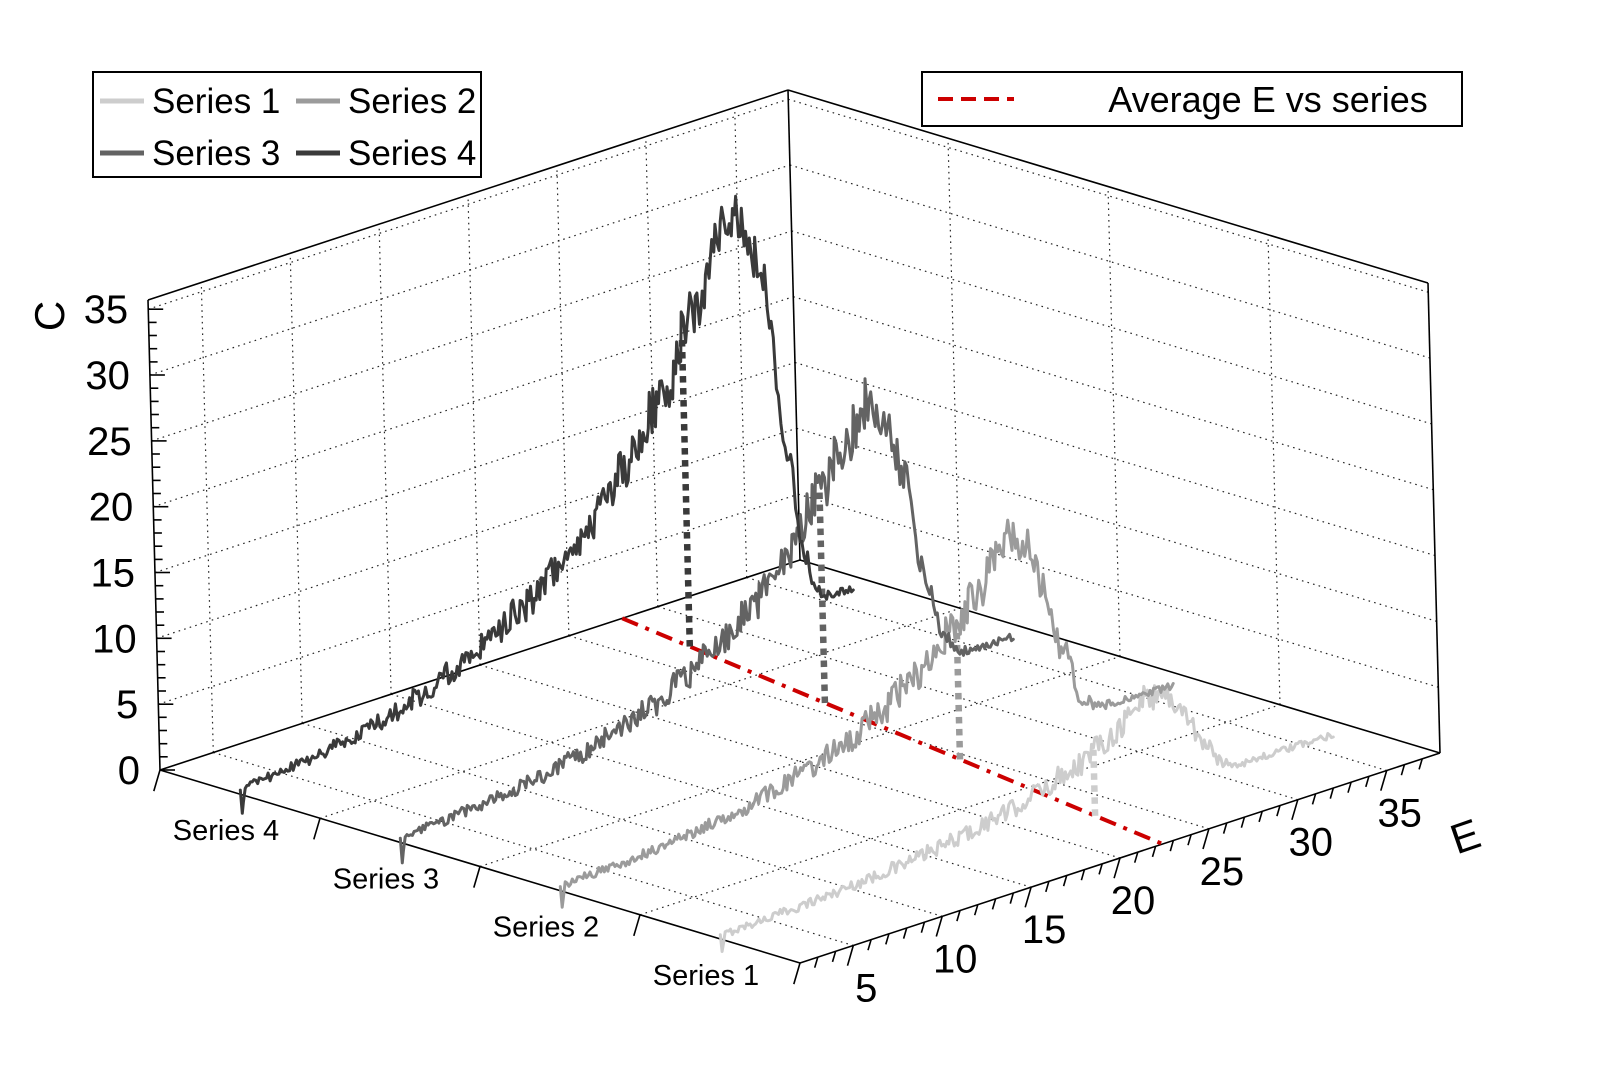  I want to click on e-tick-label: 10, so click(955, 959).